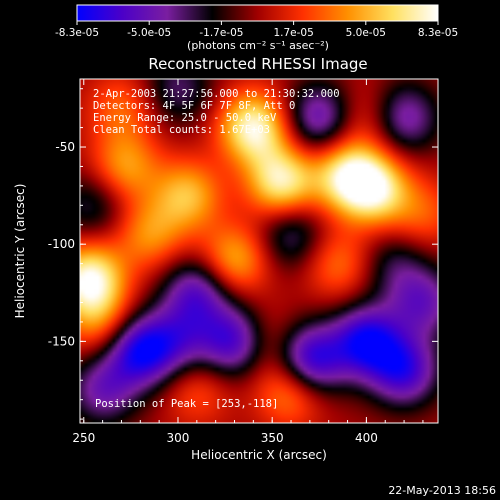 This screenshot has height=500, width=500. I want to click on colorbar-tick-label: -5.0e-05, so click(149, 33).